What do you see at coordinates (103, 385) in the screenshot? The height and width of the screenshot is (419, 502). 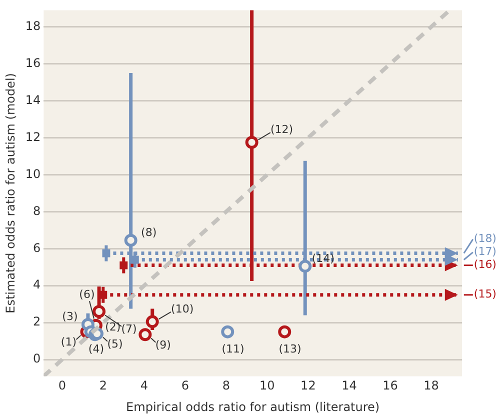 I see `x-tick-label: 2` at bounding box center [103, 385].